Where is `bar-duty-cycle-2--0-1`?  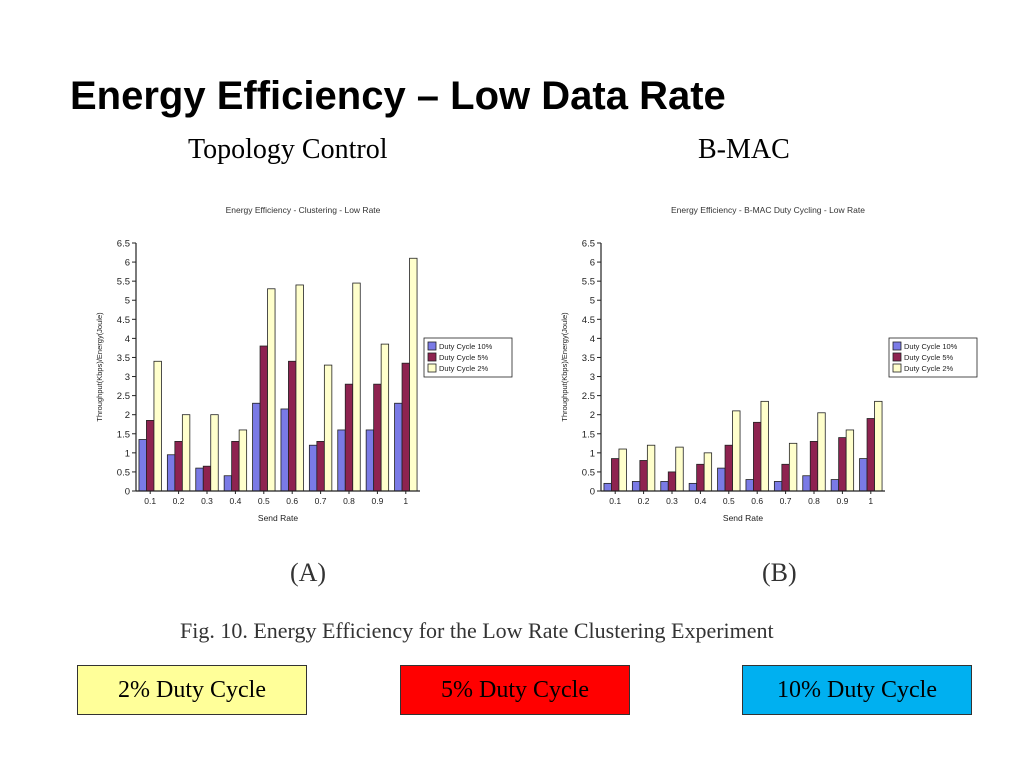
bar-duty-cycle-2--0-1 is located at coordinates (157, 426).